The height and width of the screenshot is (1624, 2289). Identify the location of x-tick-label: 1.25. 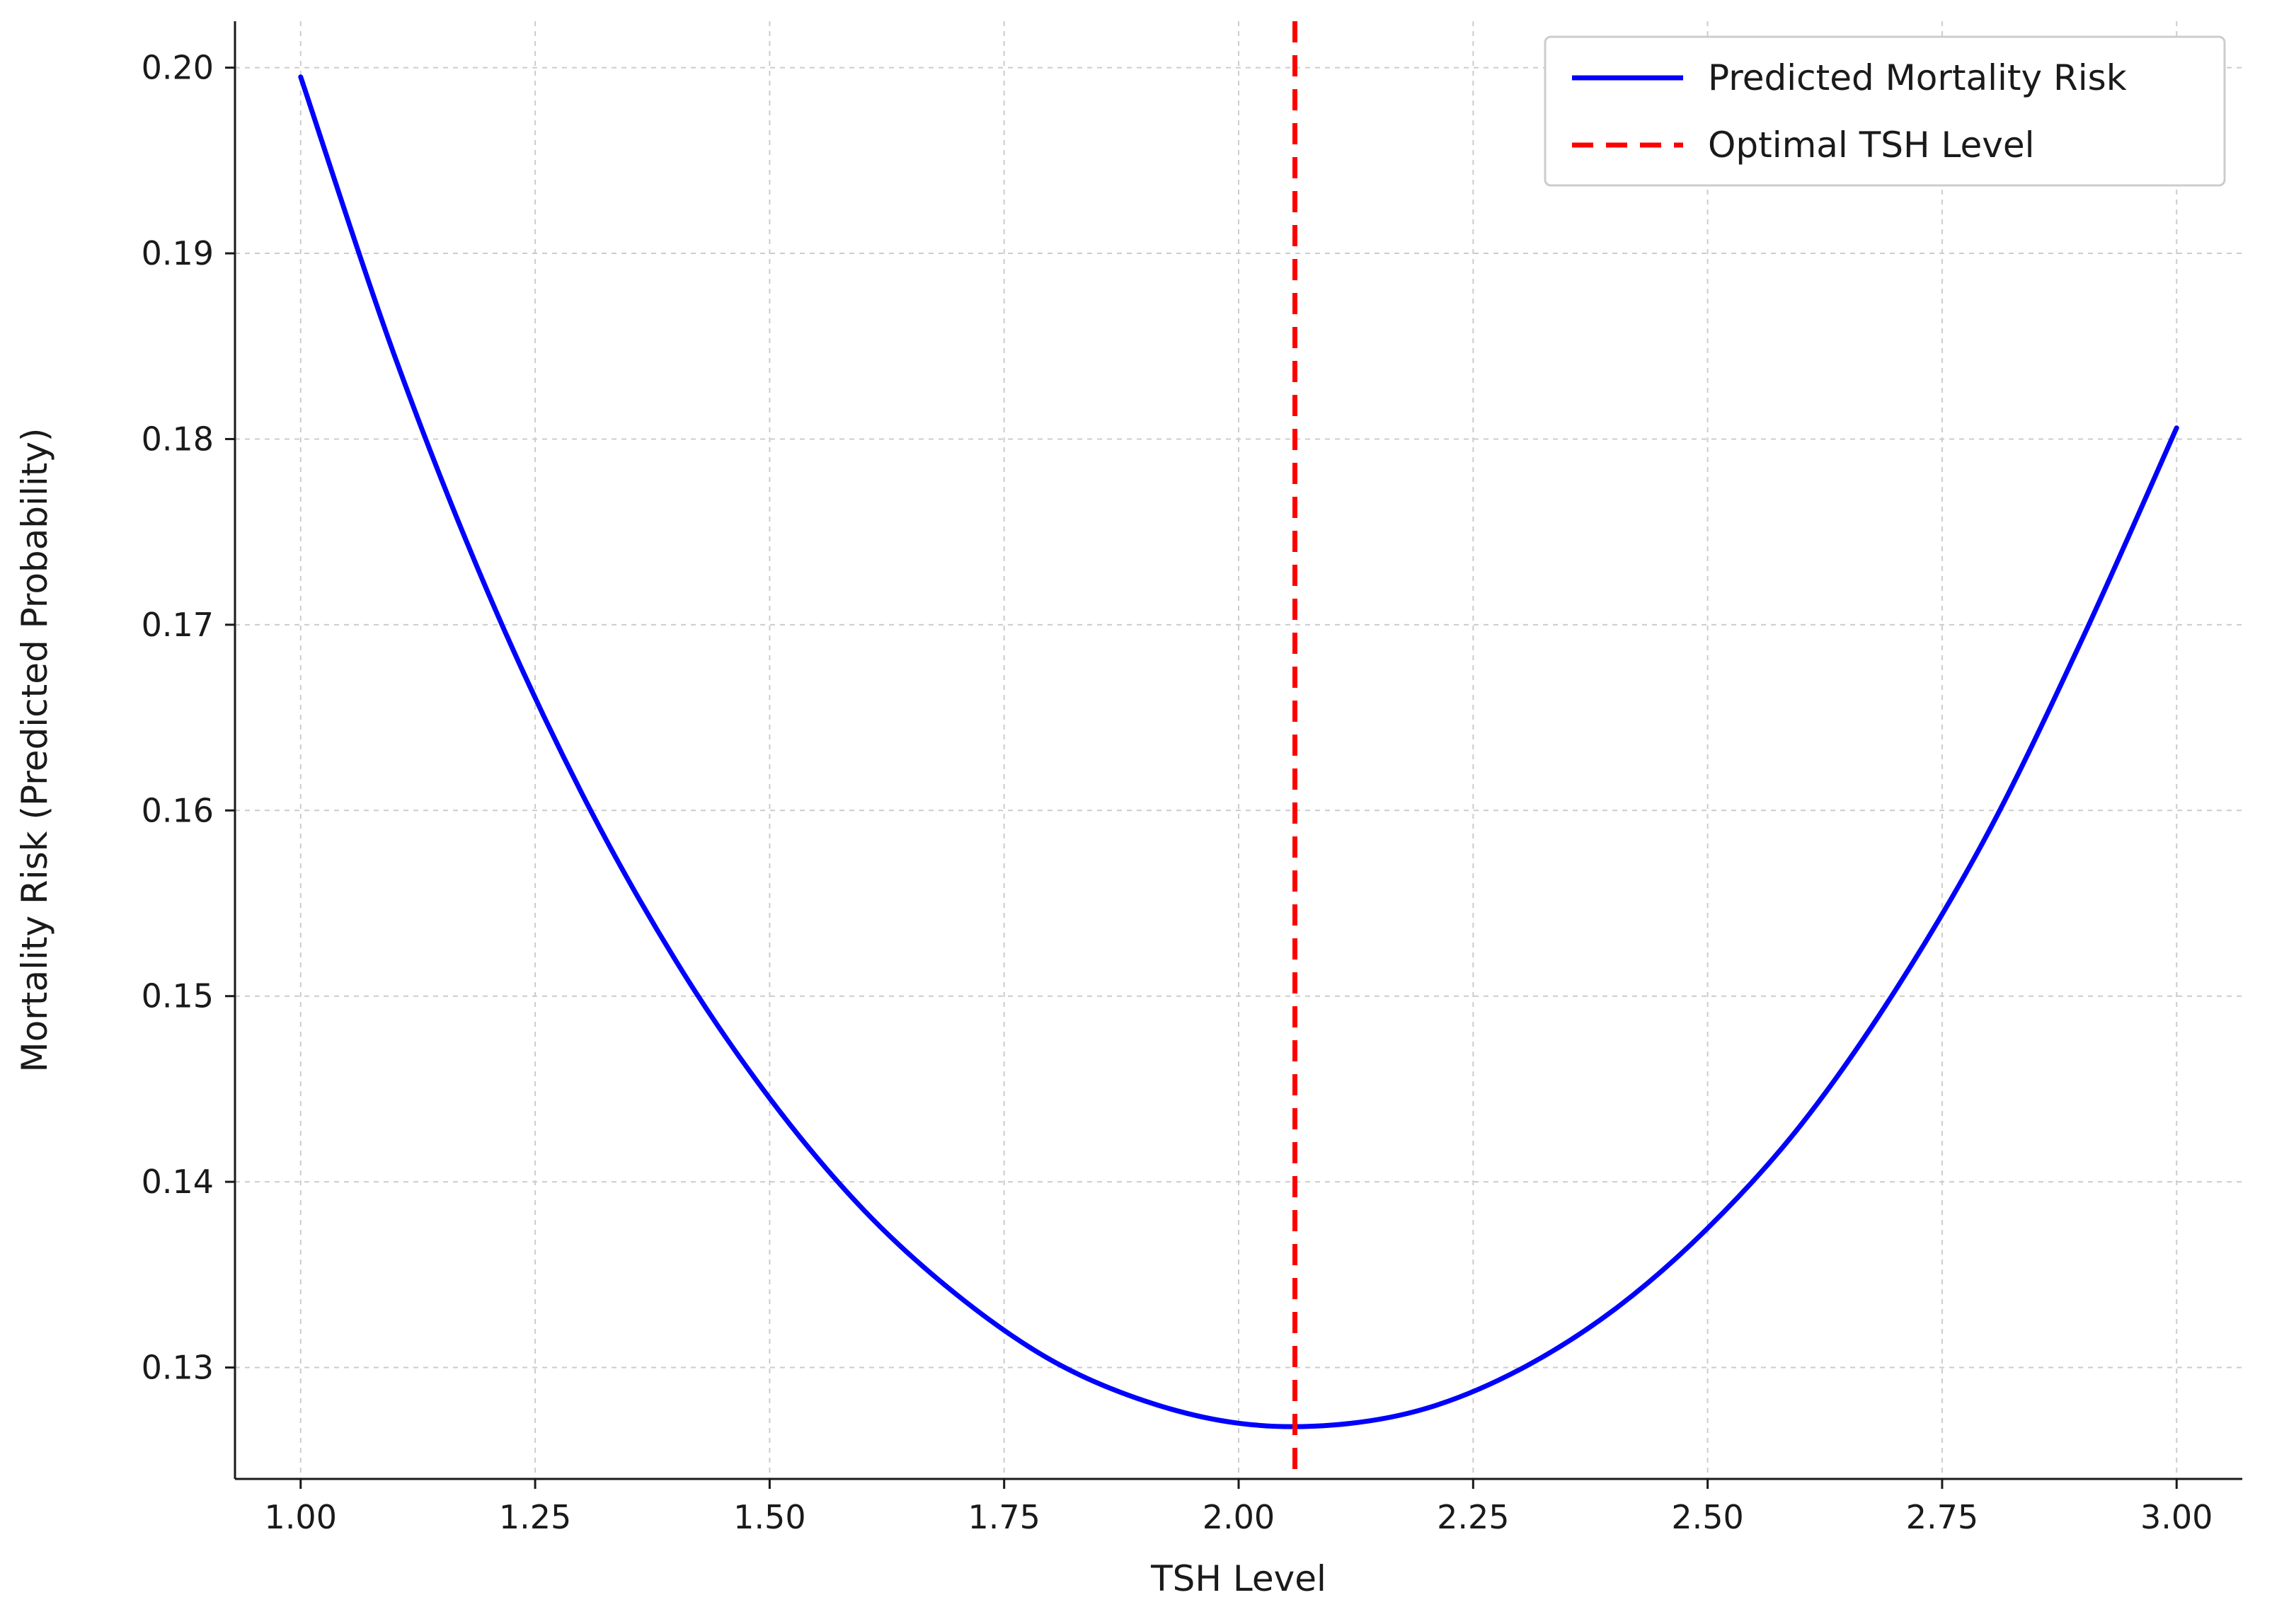
(535, 1517).